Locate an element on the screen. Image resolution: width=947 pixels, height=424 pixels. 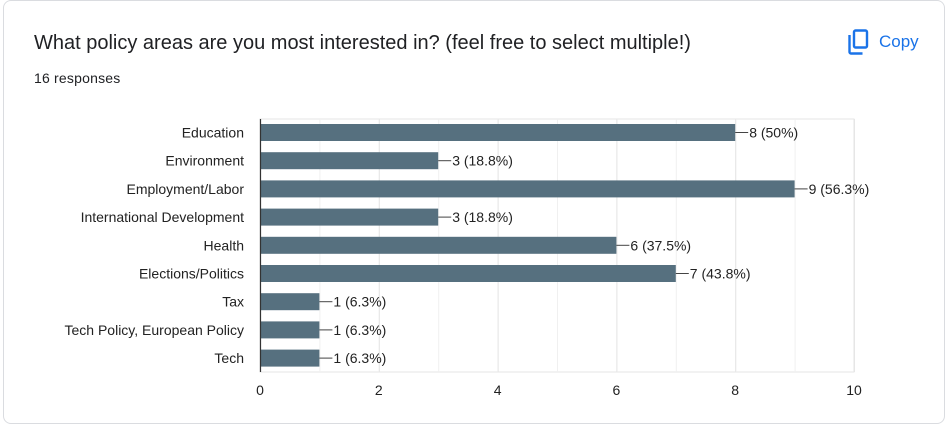
x-tick-label: 8 is located at coordinates (735, 390).